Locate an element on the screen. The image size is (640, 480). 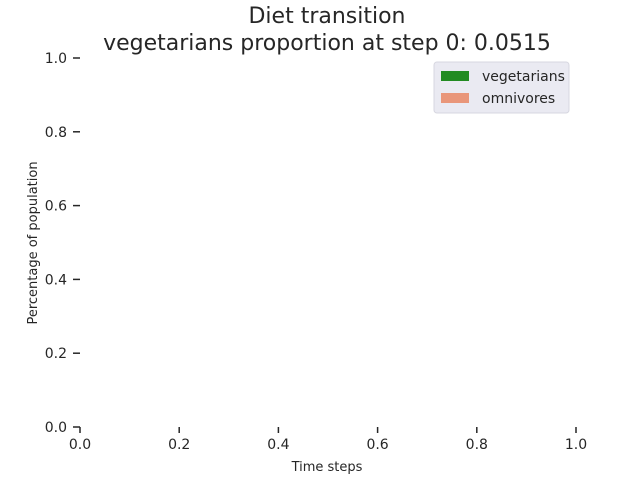
x-tick-label: 0.6 is located at coordinates (377, 445).